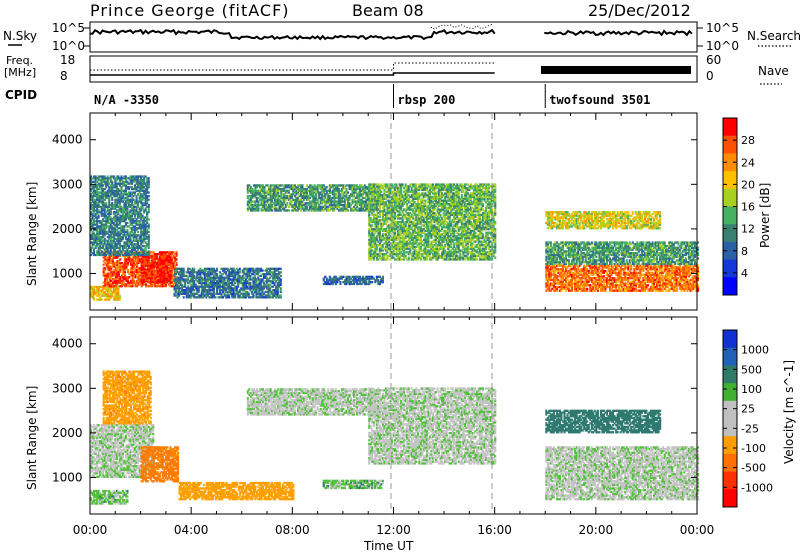  I want to click on freq-trace, so click(292, 74).